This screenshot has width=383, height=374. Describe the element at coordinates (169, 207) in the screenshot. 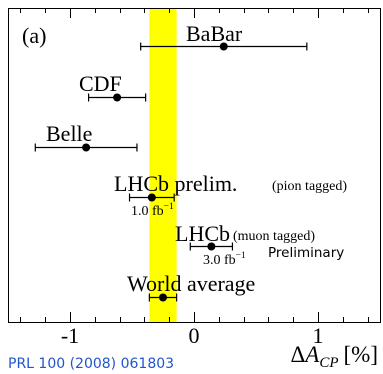

I see `lumi-lhcb-prelim-exponent: −1` at that location.